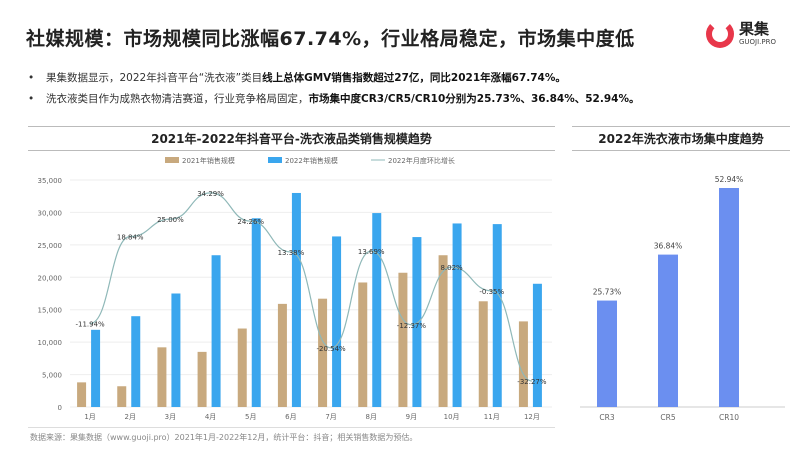 Image resolution: width=800 pixels, height=450 pixels. What do you see at coordinates (208, 160) in the screenshot?
I see `legend-label: 2021年销售规模` at bounding box center [208, 160].